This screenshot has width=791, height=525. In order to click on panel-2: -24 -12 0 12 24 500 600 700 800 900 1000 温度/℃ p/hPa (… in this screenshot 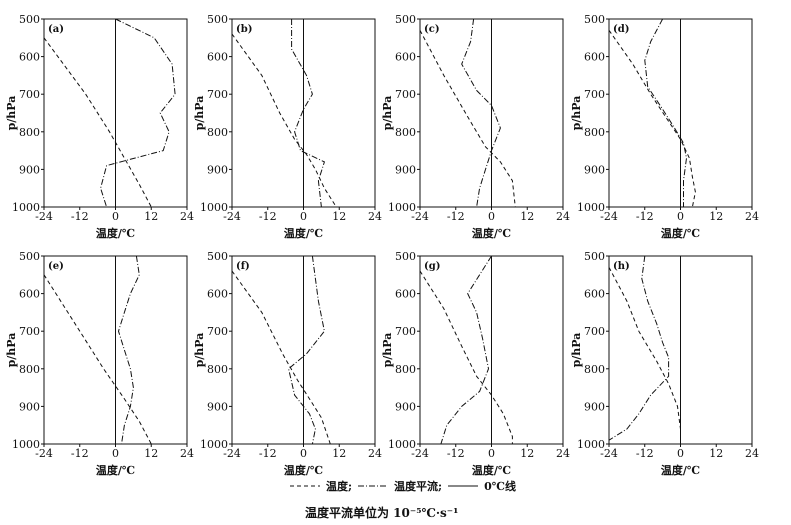, I will do `click(475, 126)`.